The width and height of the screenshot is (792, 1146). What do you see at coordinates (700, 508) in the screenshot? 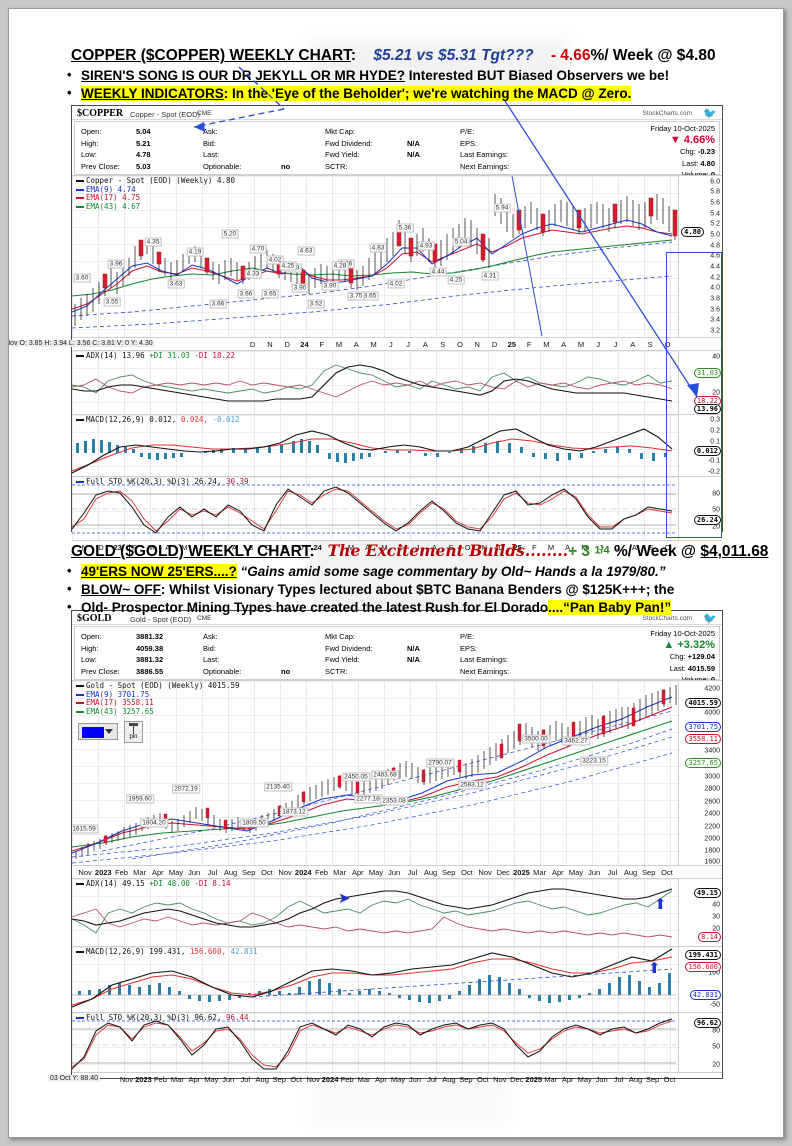
I see `copper-sto-yaxis: 80 50 20 26.24` at bounding box center [700, 508].